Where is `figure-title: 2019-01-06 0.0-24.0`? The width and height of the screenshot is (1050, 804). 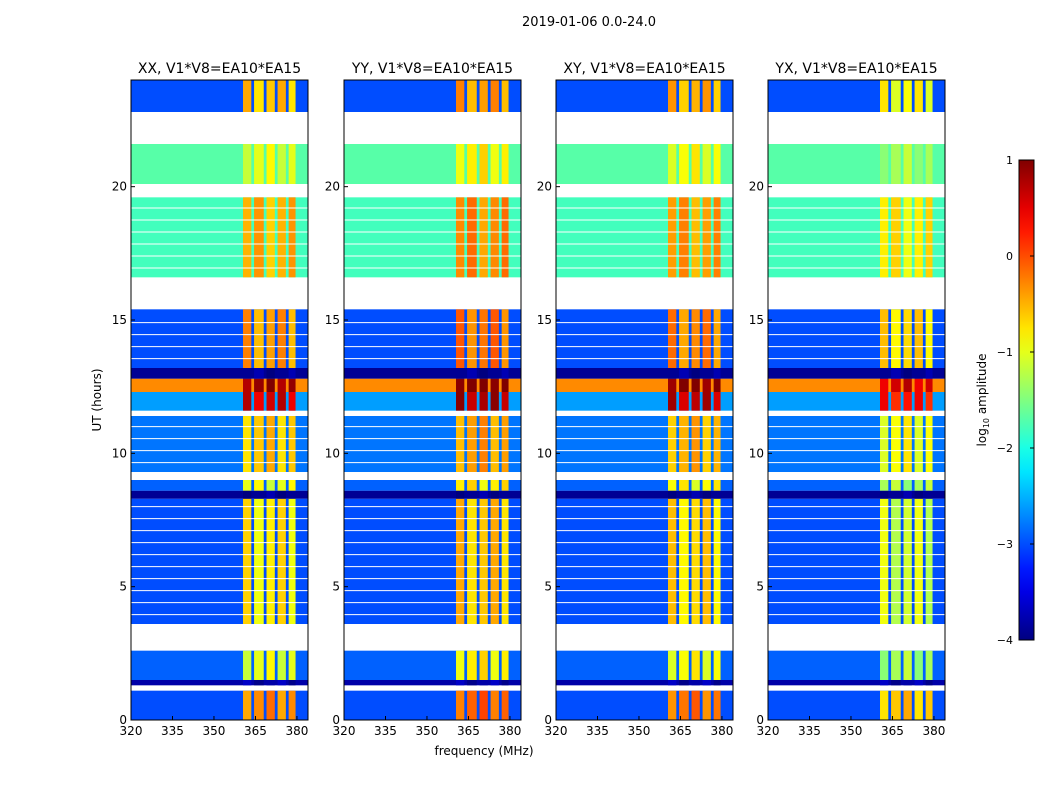
figure-title: 2019-01-06 0.0-24.0 is located at coordinates (589, 22).